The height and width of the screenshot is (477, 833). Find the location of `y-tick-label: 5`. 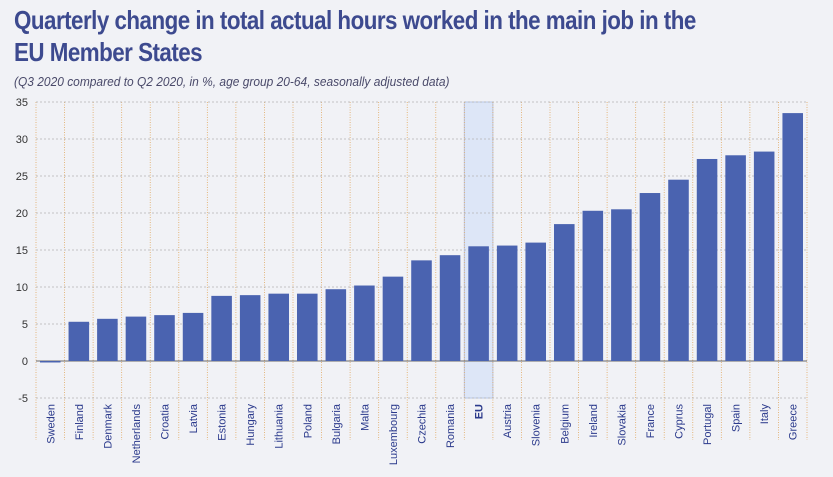

y-tick-label: 5 is located at coordinates (25, 325).